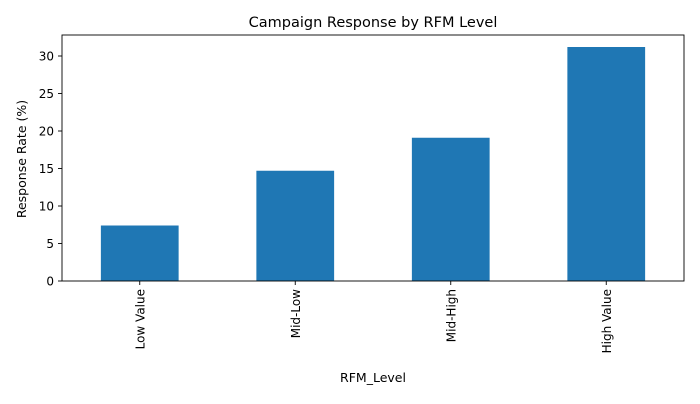 Image resolution: width=700 pixels, height=404 pixels. What do you see at coordinates (46, 169) in the screenshot?
I see `y-tick-label: 15` at bounding box center [46, 169].